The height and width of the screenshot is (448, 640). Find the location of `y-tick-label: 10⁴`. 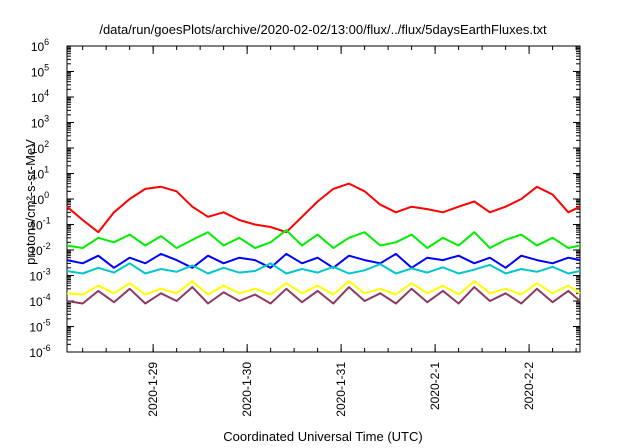

y-tick-label: 10⁴ is located at coordinates (40, 96).